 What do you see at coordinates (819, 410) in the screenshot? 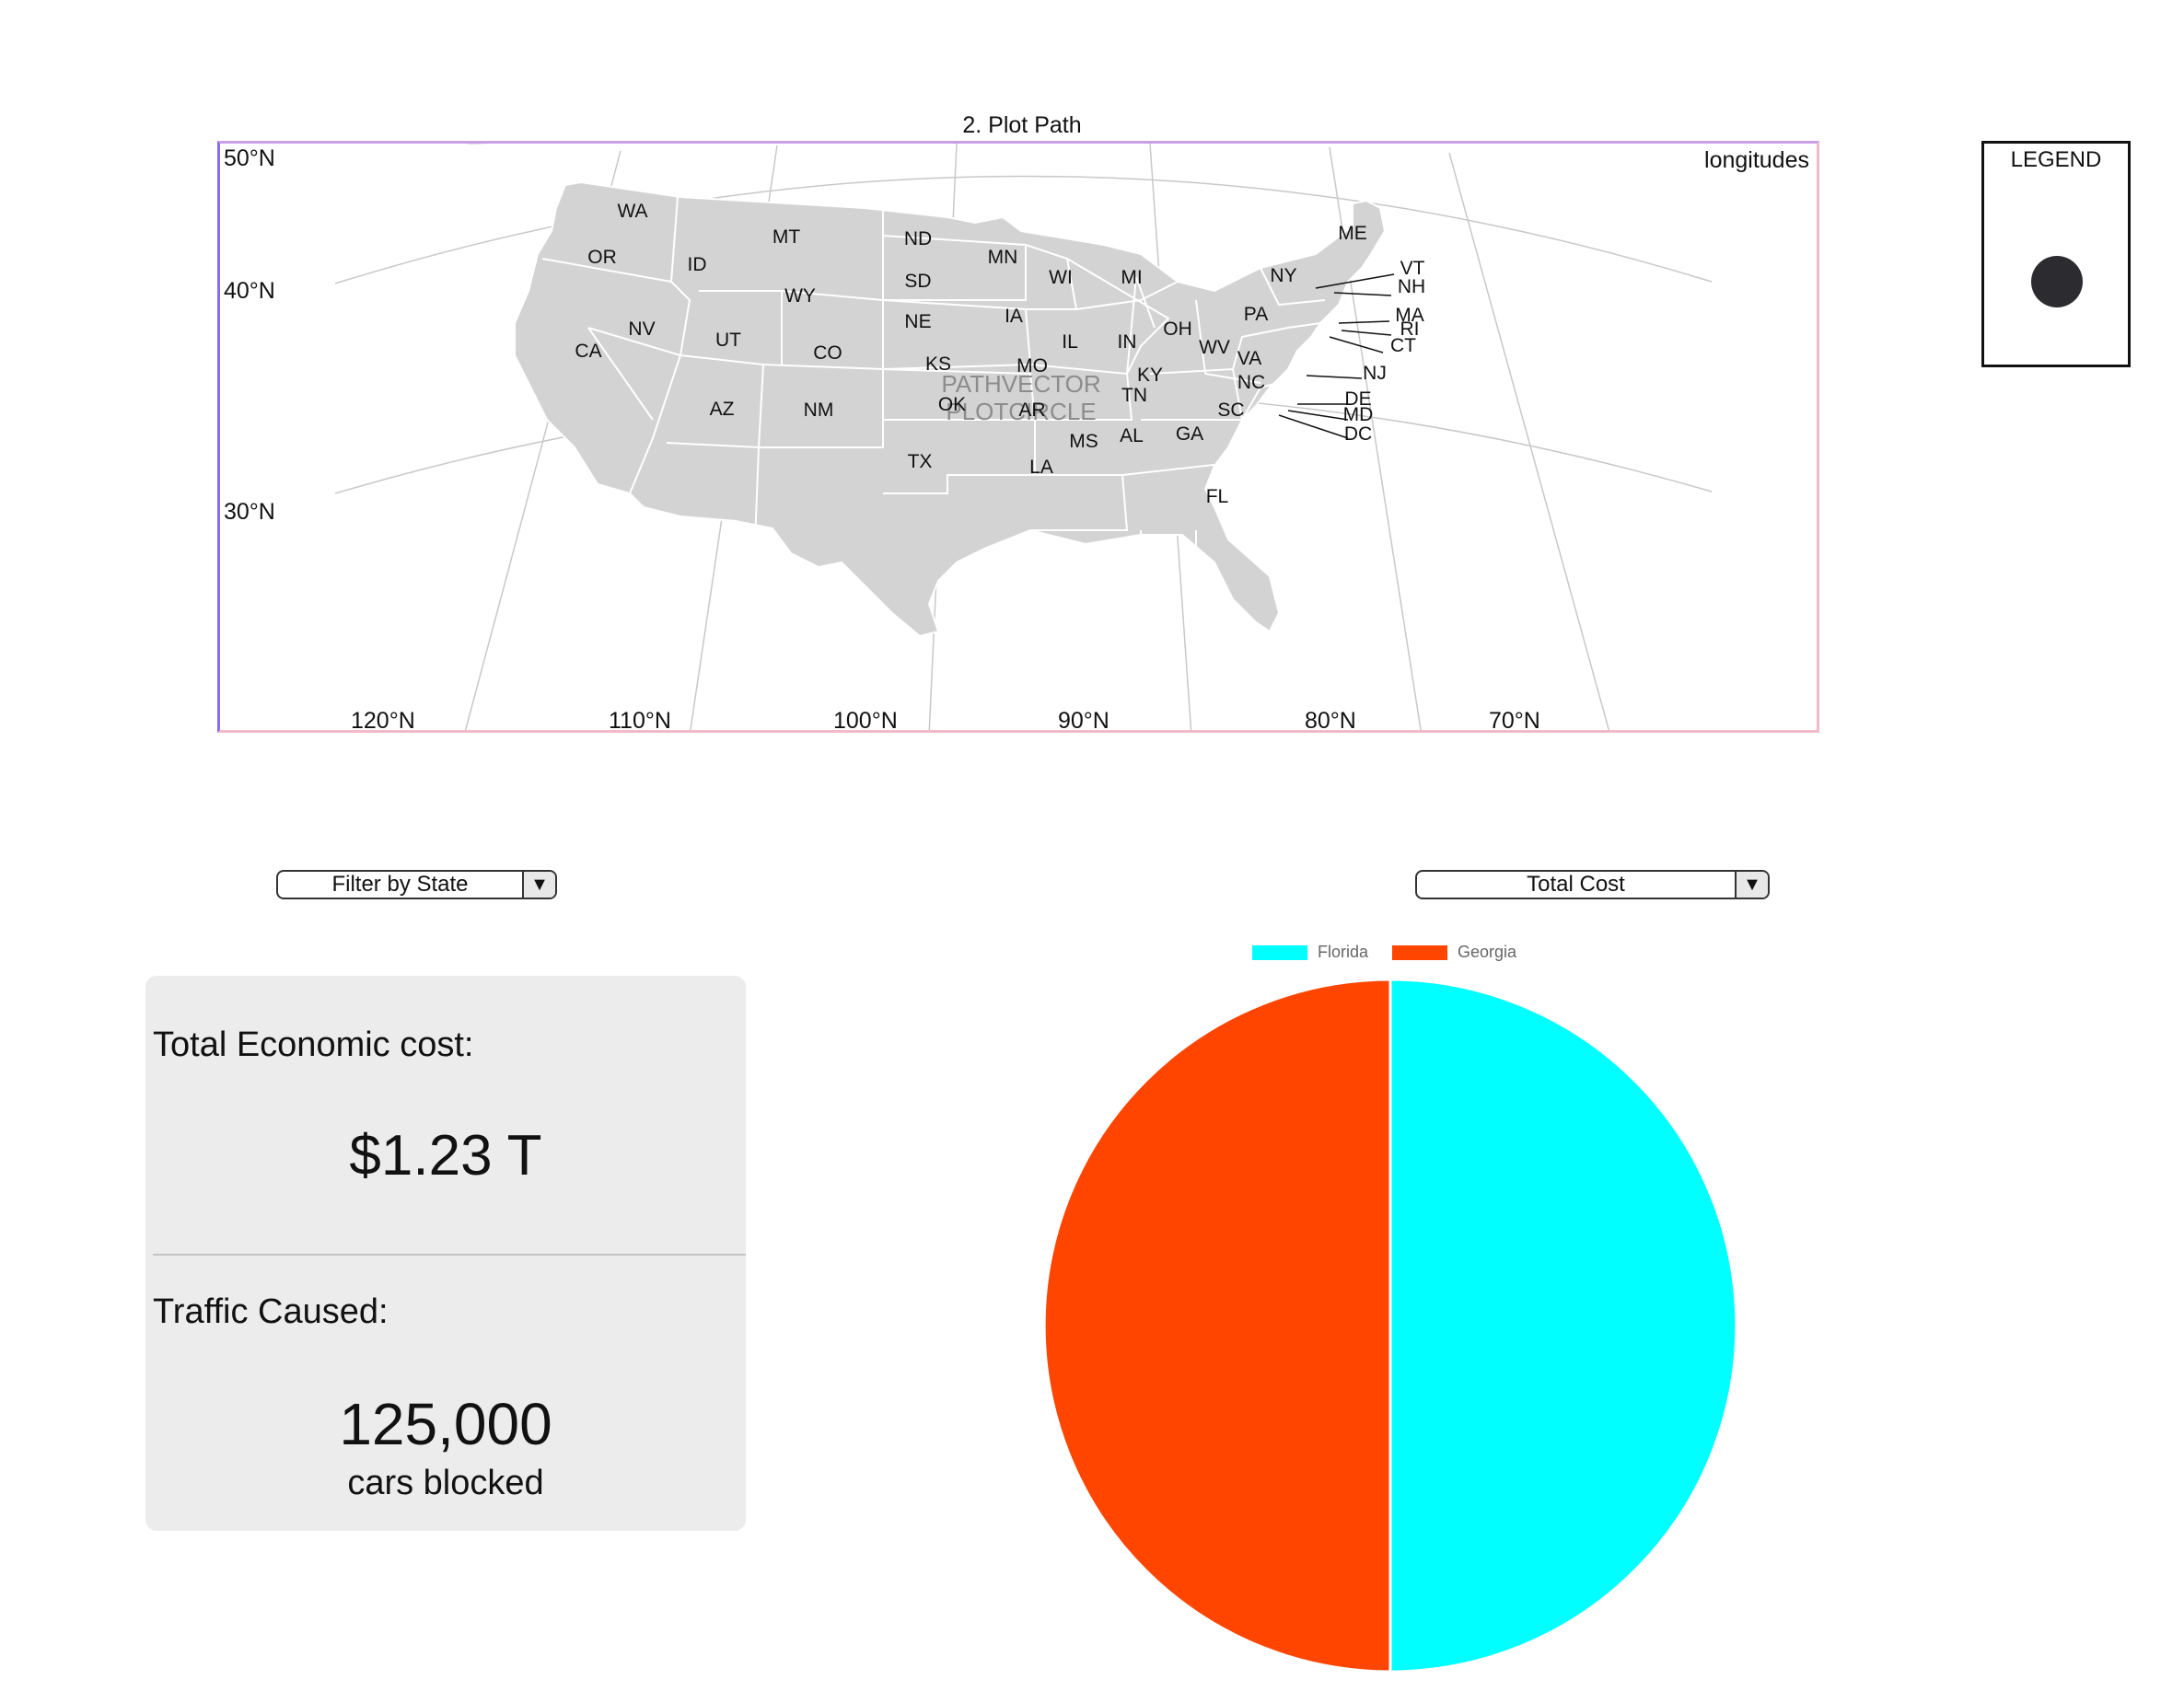
I see `state-label-nm: NM` at bounding box center [819, 410].